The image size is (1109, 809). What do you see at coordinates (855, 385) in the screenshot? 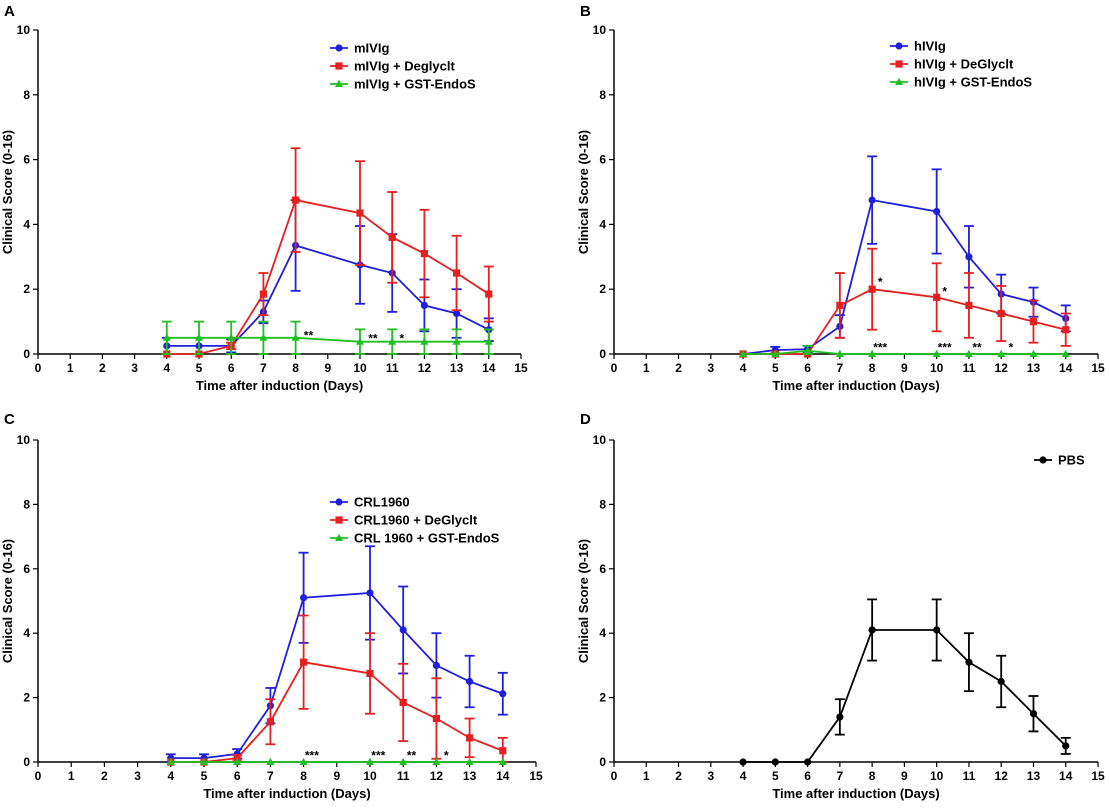
I see `x-axis-title: Time after induction (Days)` at bounding box center [855, 385].